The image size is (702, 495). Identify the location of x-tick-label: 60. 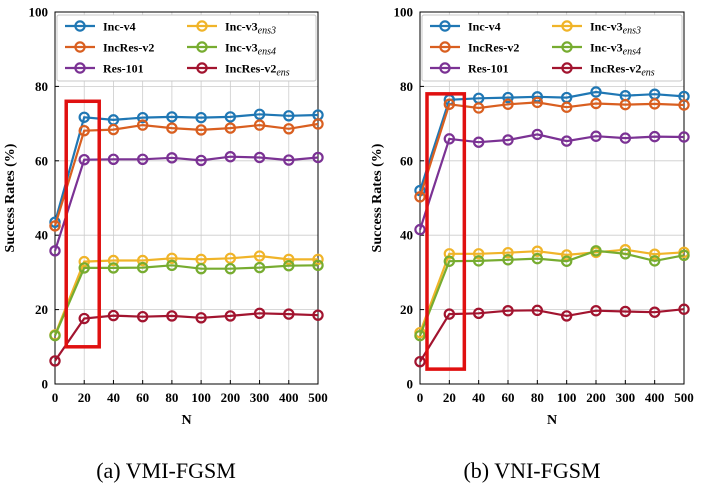
(142, 397).